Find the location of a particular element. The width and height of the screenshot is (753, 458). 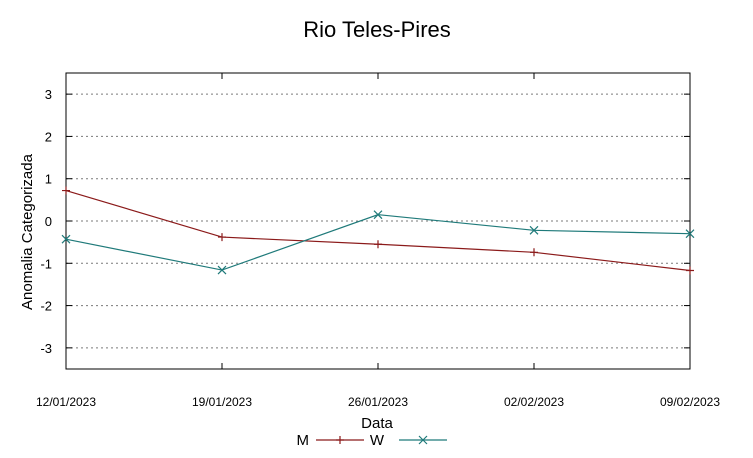

y-tick-label: -2 is located at coordinates (46, 306).